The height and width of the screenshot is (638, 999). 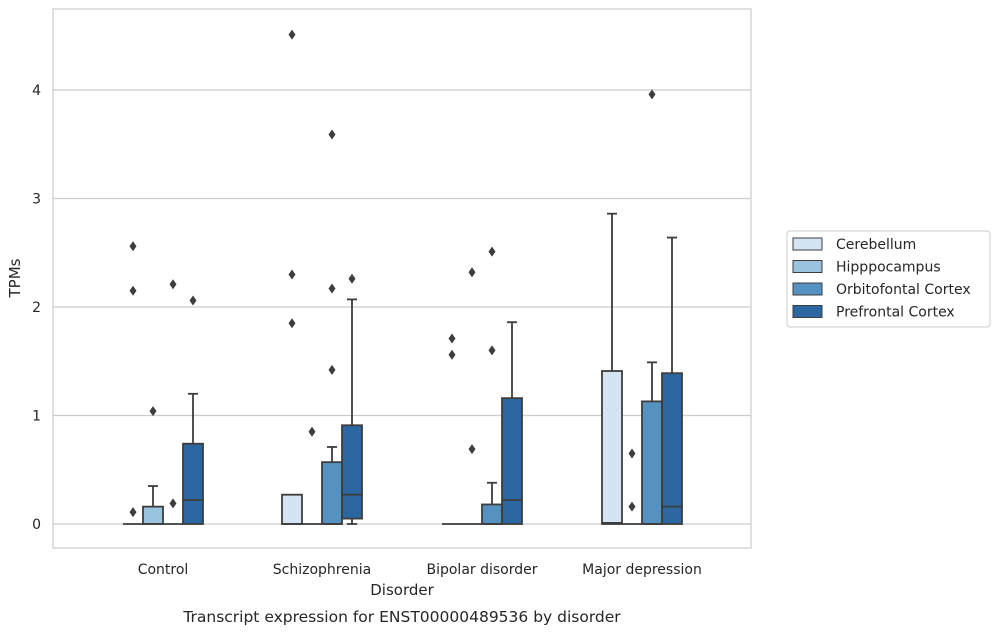 I want to click on y-axis-title: TPMs, so click(x=15, y=278).